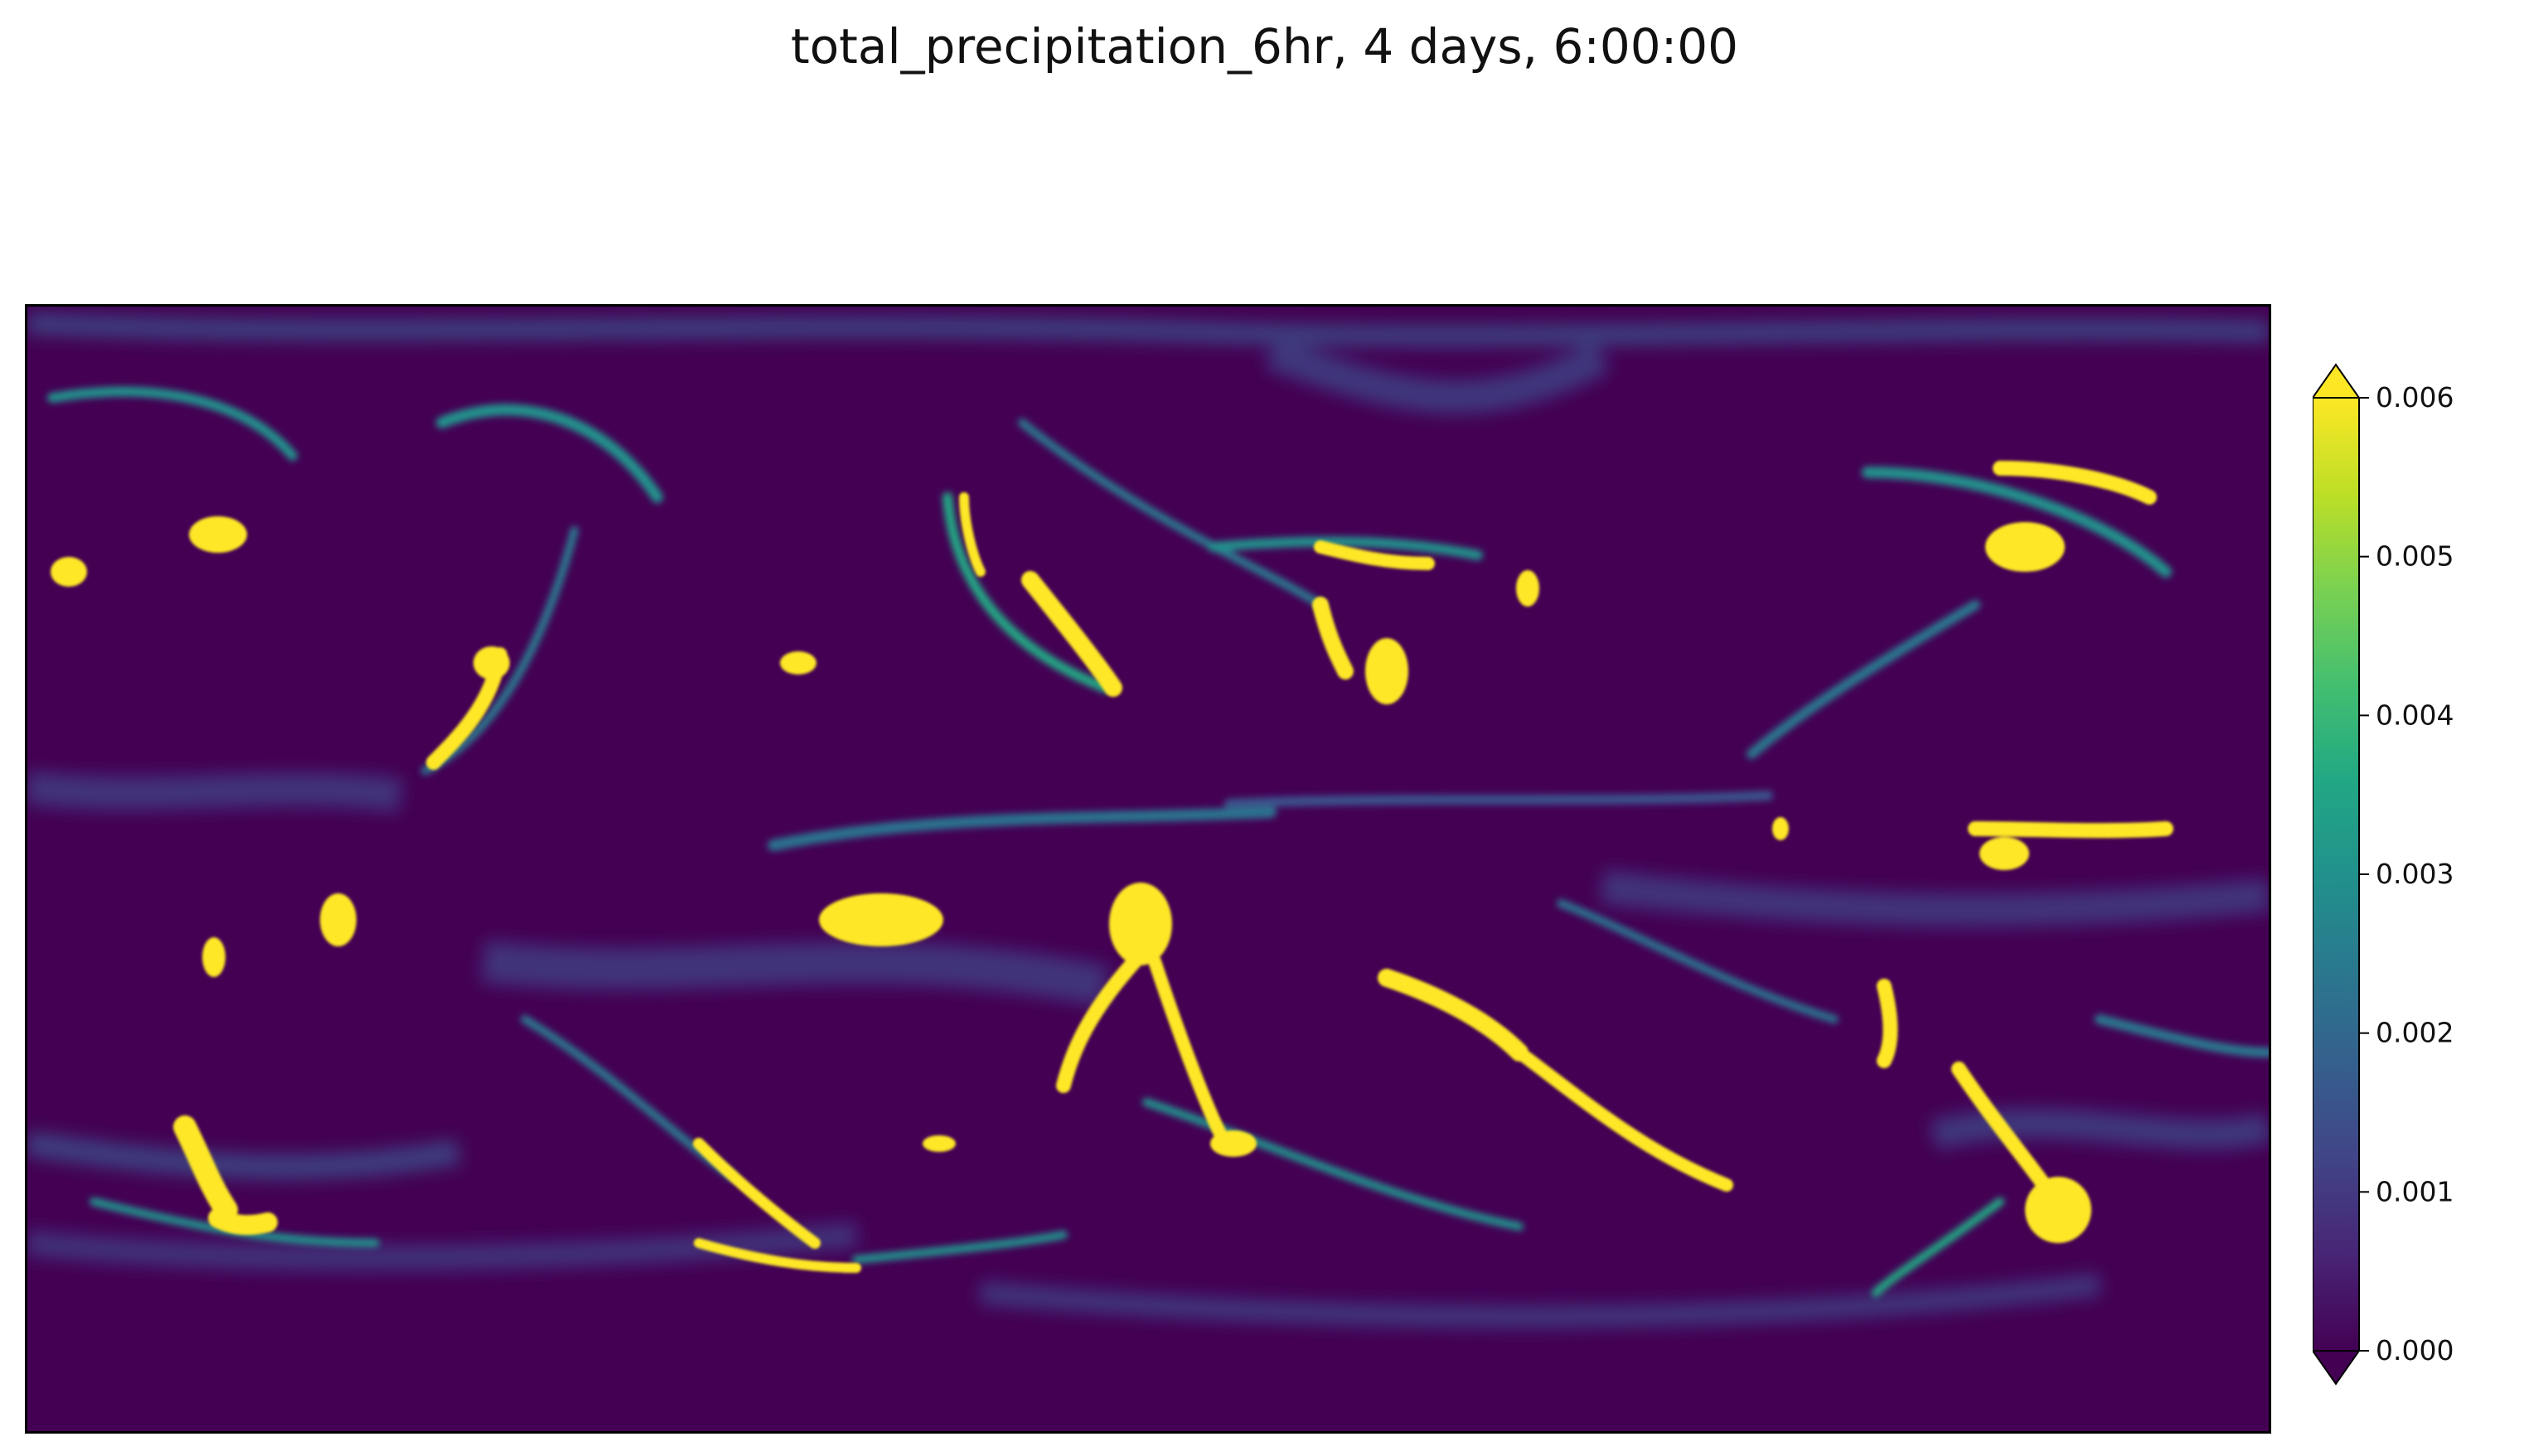 This screenshot has height=1456, width=2529. I want to click on chart-title: total_precipitation_6hr, 4 days, 6:00:00, so click(1264, 46).